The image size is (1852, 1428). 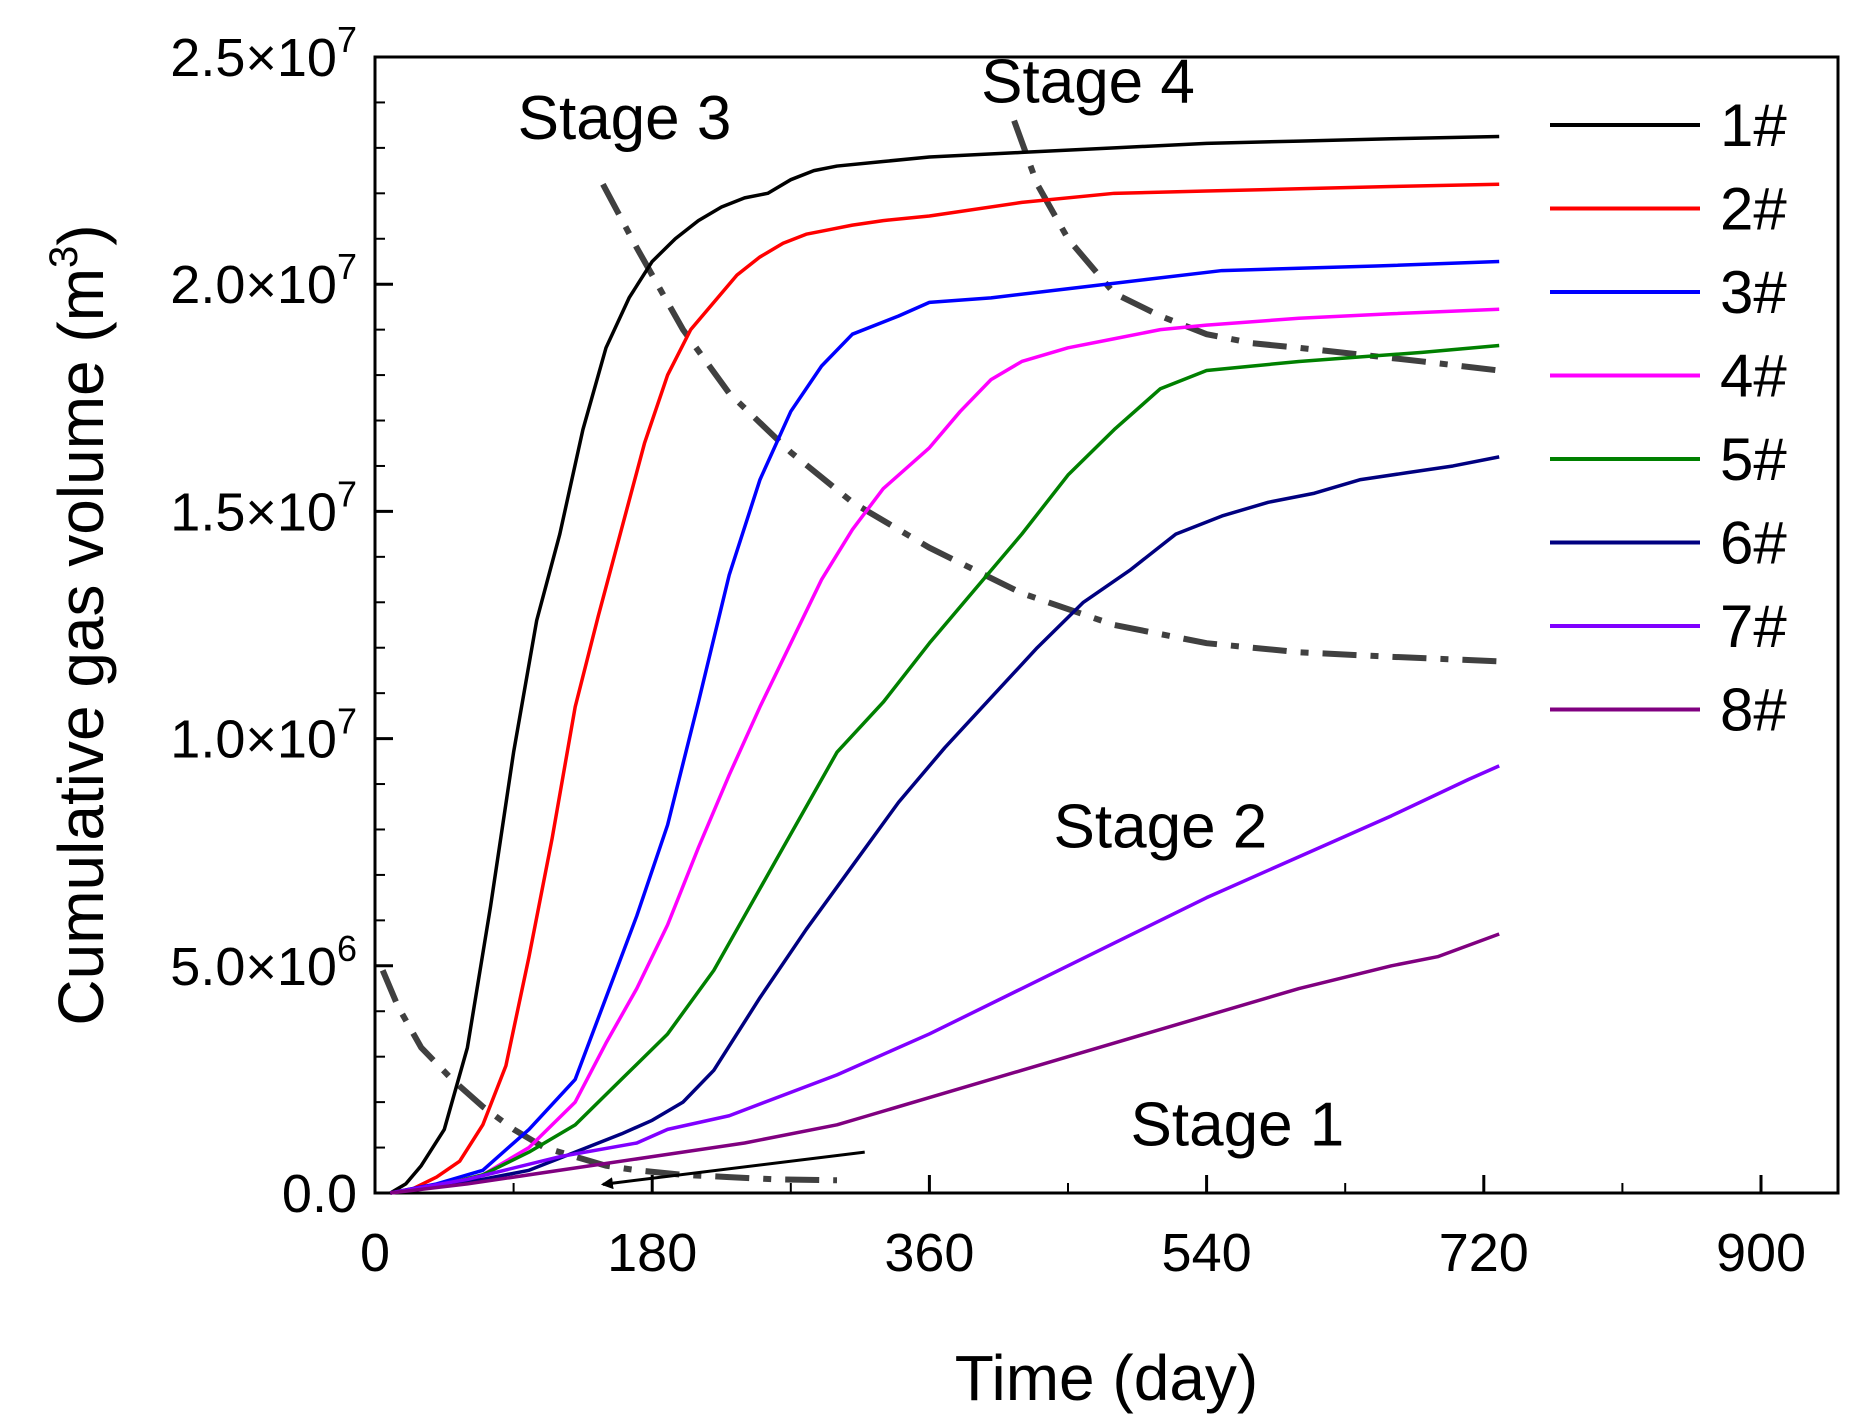 What do you see at coordinates (625, 118) in the screenshot?
I see `stage-label: Stage 3` at bounding box center [625, 118].